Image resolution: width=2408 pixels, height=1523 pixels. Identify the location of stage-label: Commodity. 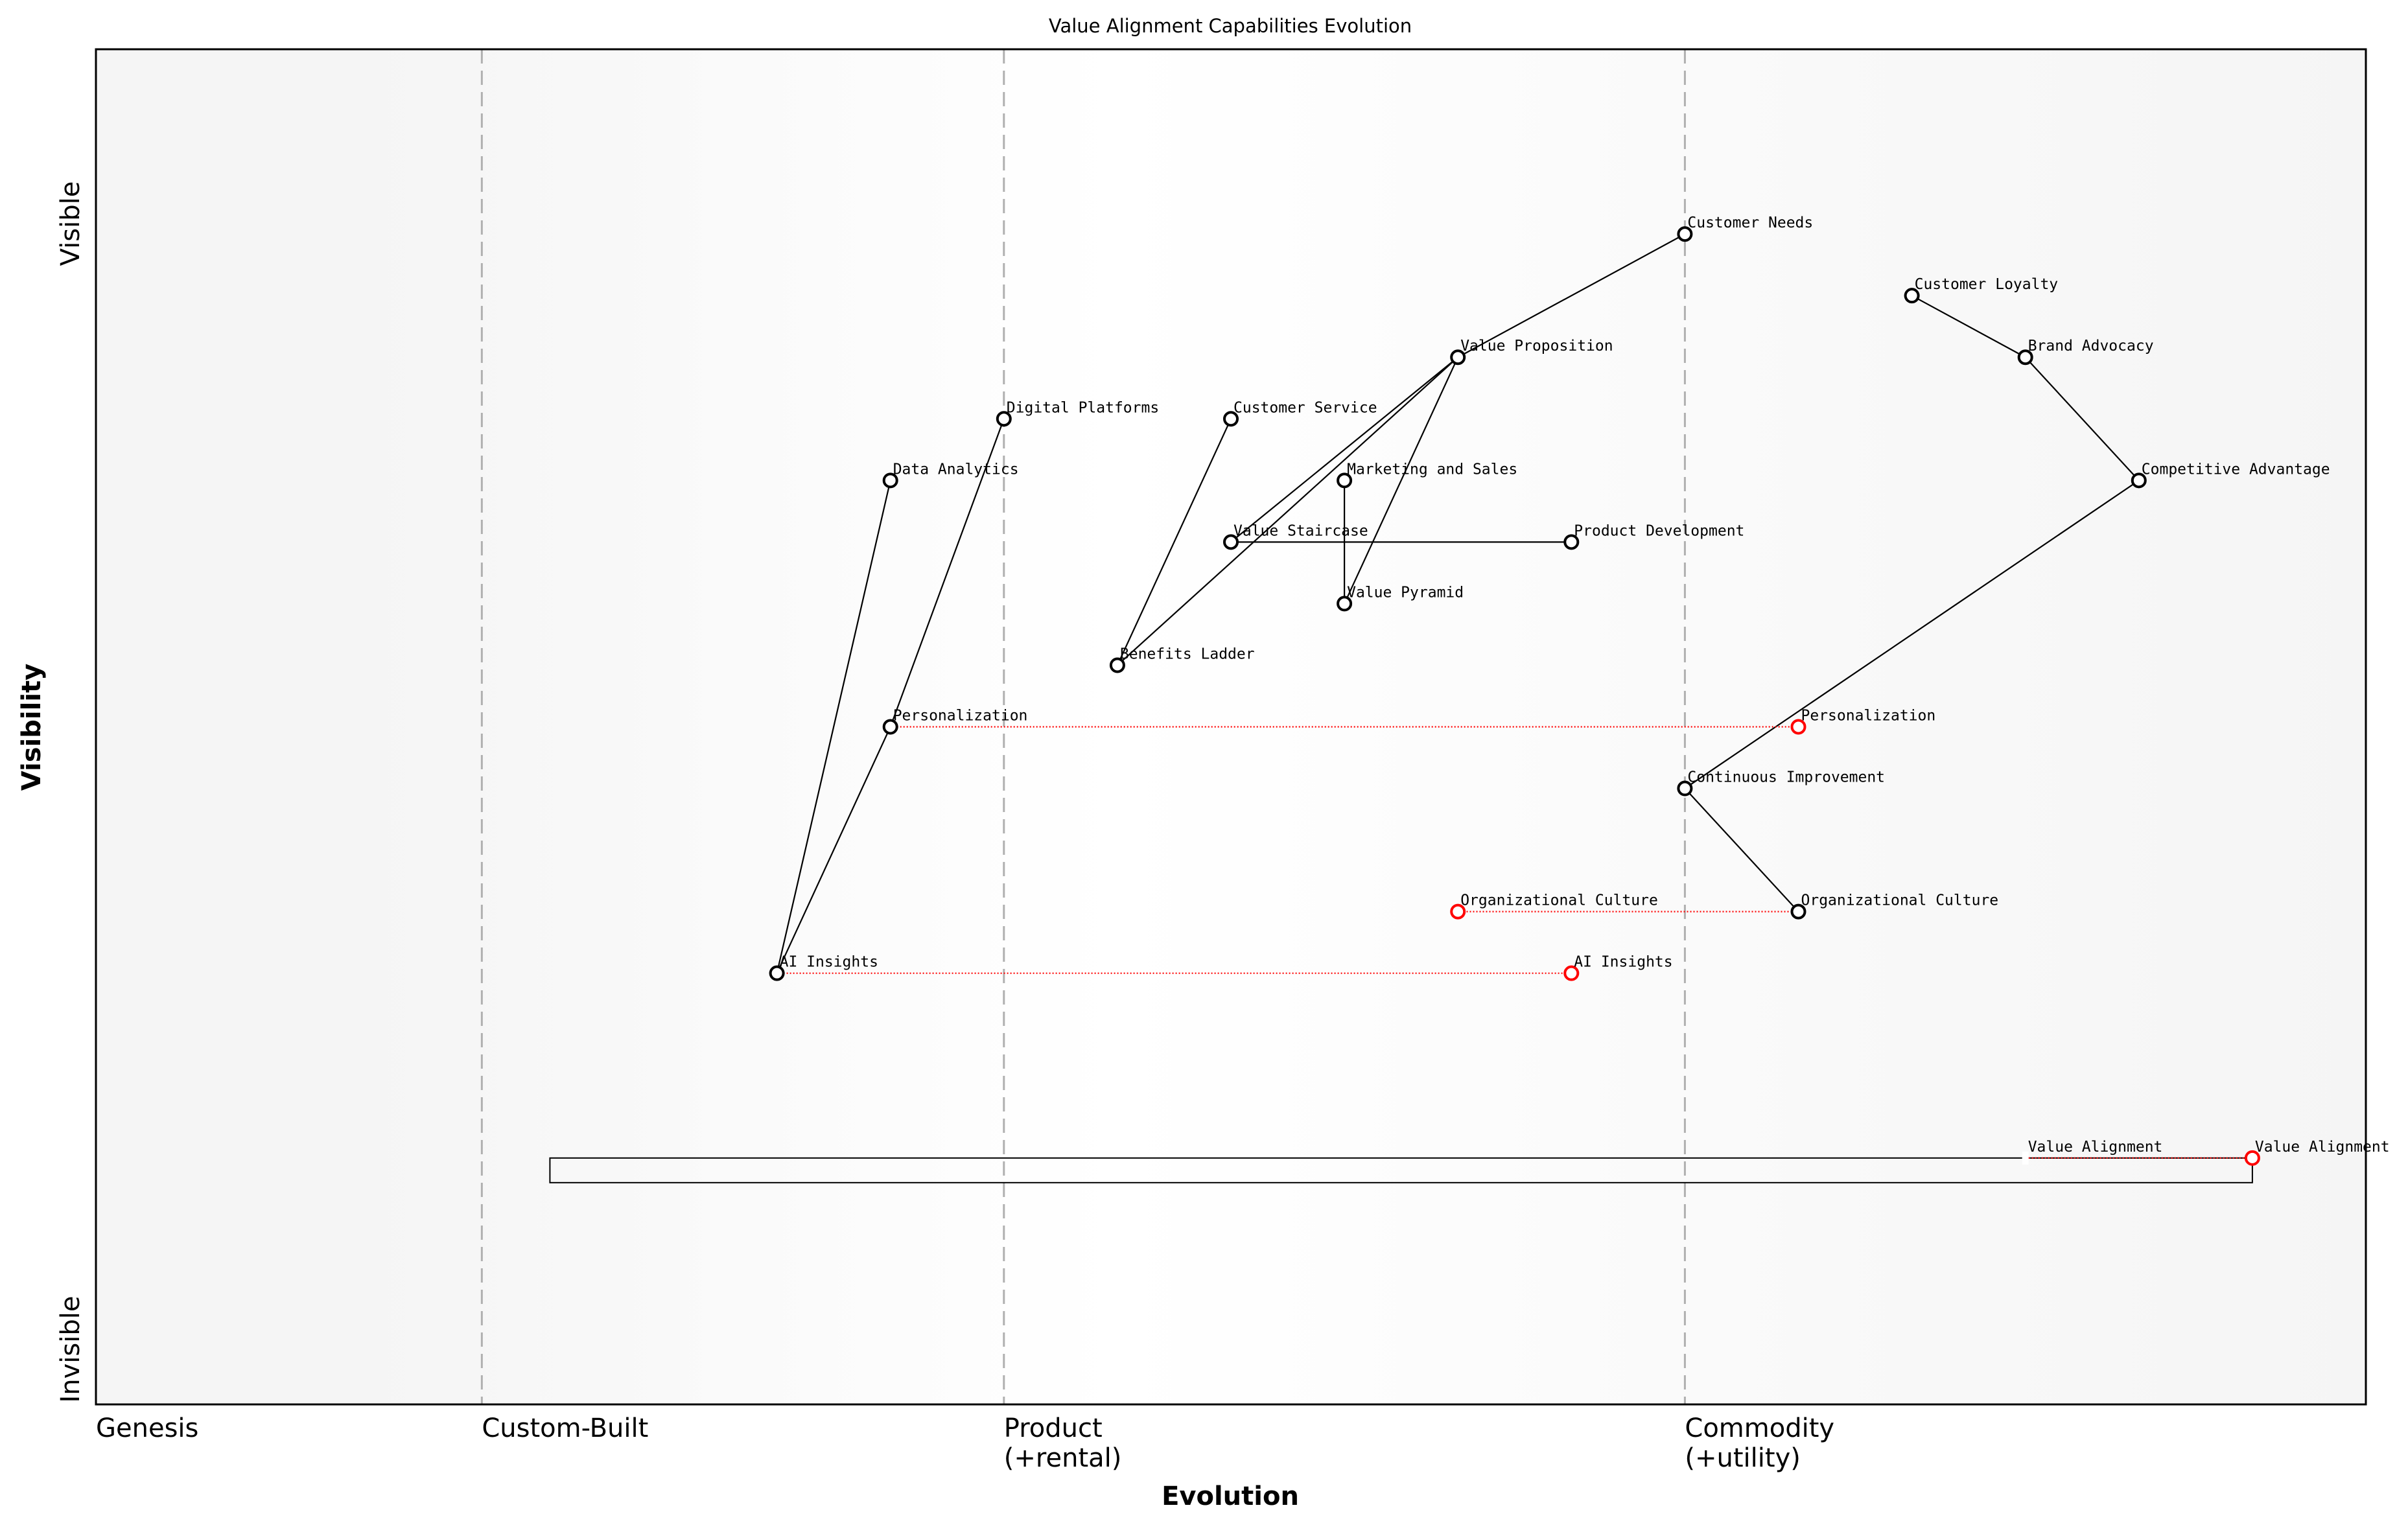
(1760, 1428).